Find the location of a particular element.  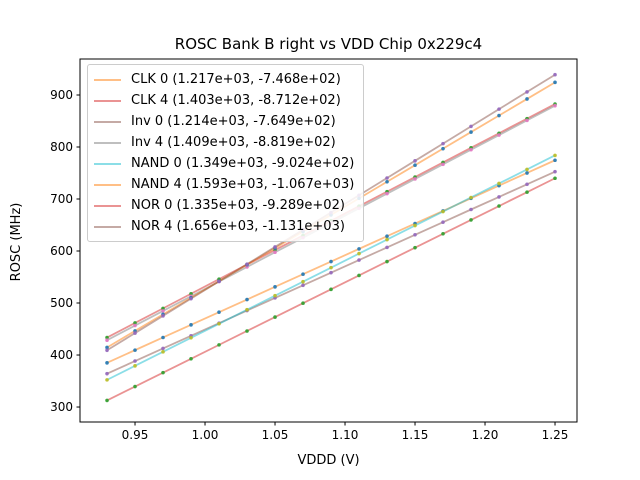

y-tick-label: 300 is located at coordinates (61, 407).